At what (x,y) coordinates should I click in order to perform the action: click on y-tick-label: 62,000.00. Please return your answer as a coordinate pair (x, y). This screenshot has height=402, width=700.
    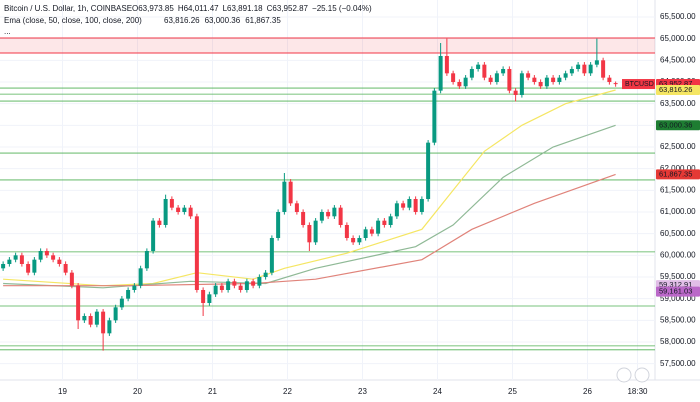
    Looking at the image, I should click on (678, 168).